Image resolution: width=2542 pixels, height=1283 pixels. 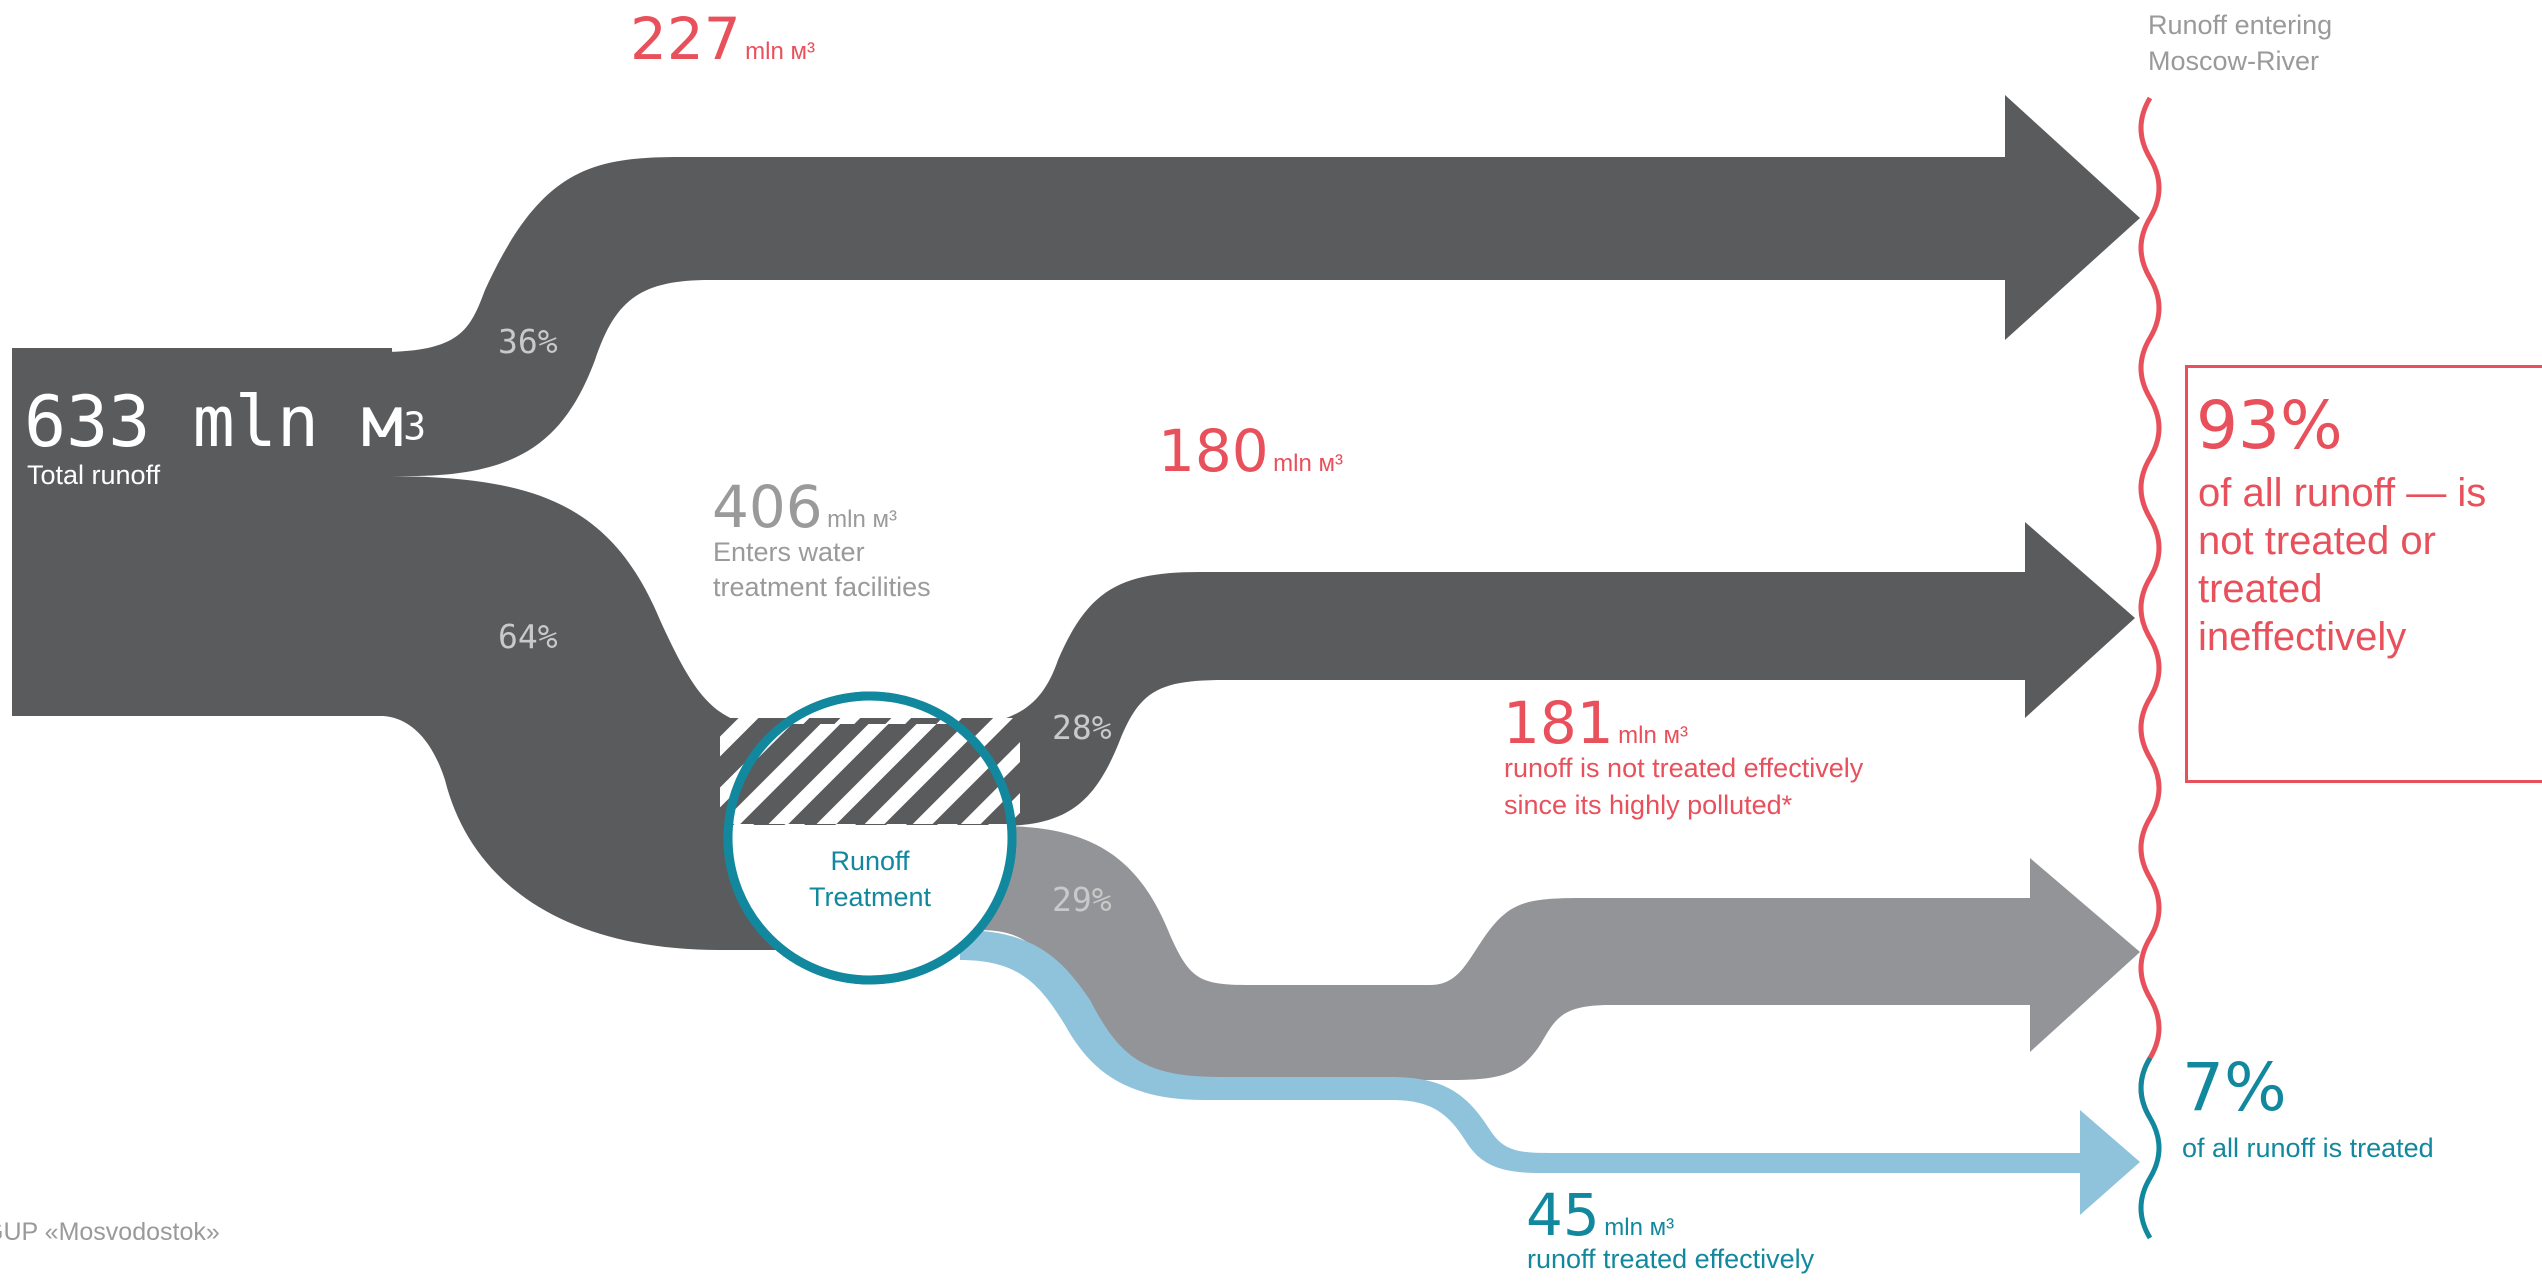 I want to click on treatment-hatch-svg, so click(x=870, y=838).